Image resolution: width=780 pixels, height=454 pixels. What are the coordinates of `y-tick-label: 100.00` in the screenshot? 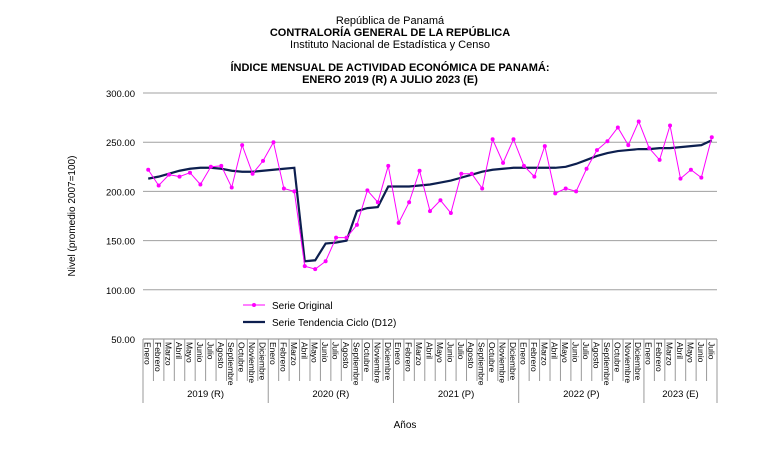 It's located at (120, 291).